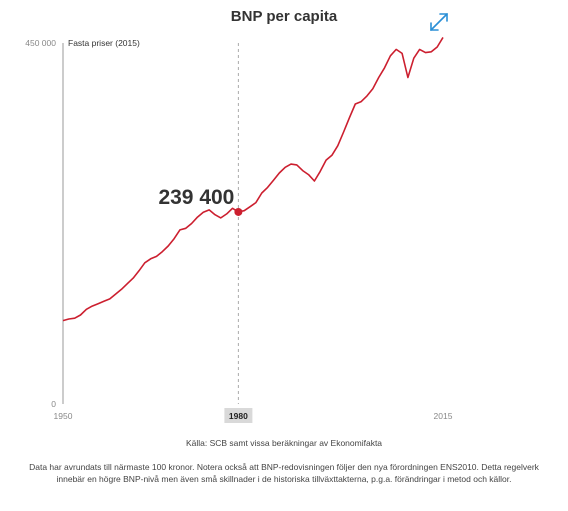 This screenshot has height=511, width=568. What do you see at coordinates (238, 211) in the screenshot?
I see `highlight-point` at bounding box center [238, 211].